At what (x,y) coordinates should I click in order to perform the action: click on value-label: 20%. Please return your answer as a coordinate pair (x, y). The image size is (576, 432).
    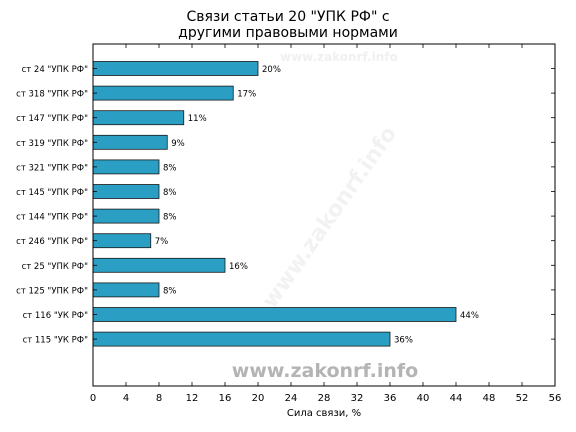
    Looking at the image, I should click on (271, 70).